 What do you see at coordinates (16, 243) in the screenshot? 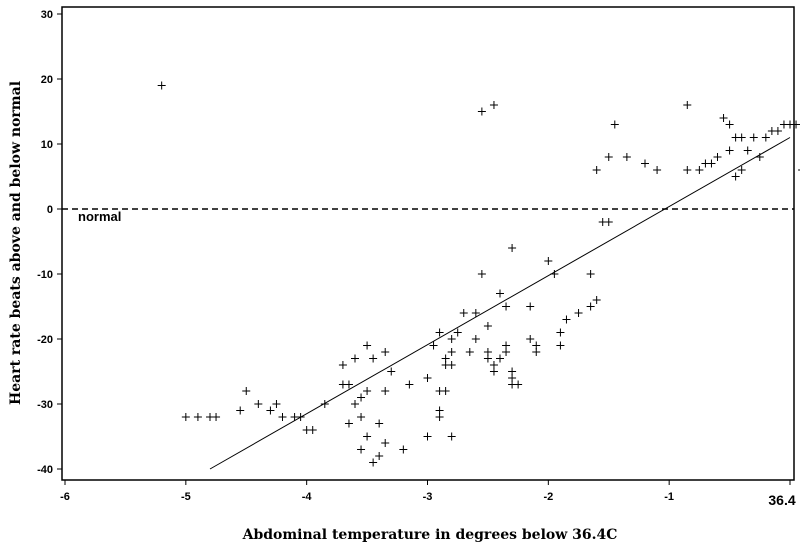
I see `y-axis-title: Heart rate beats above and below normal` at bounding box center [16, 243].